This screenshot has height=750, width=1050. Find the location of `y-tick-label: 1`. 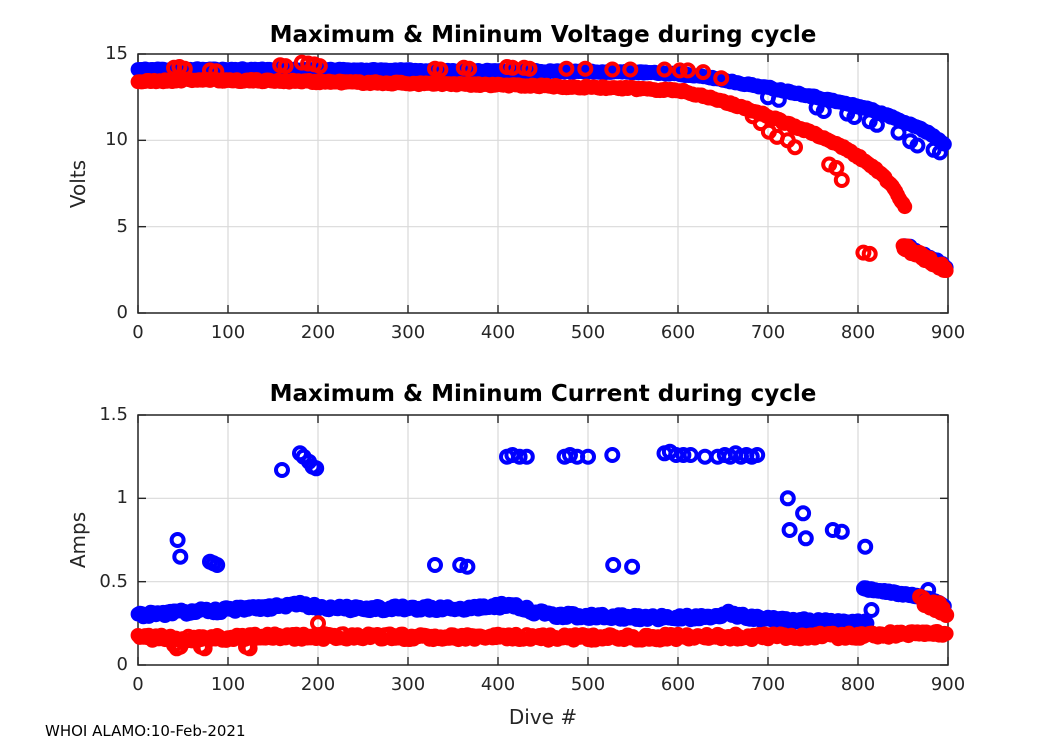

y-tick-label: 1 is located at coordinates (122, 498).